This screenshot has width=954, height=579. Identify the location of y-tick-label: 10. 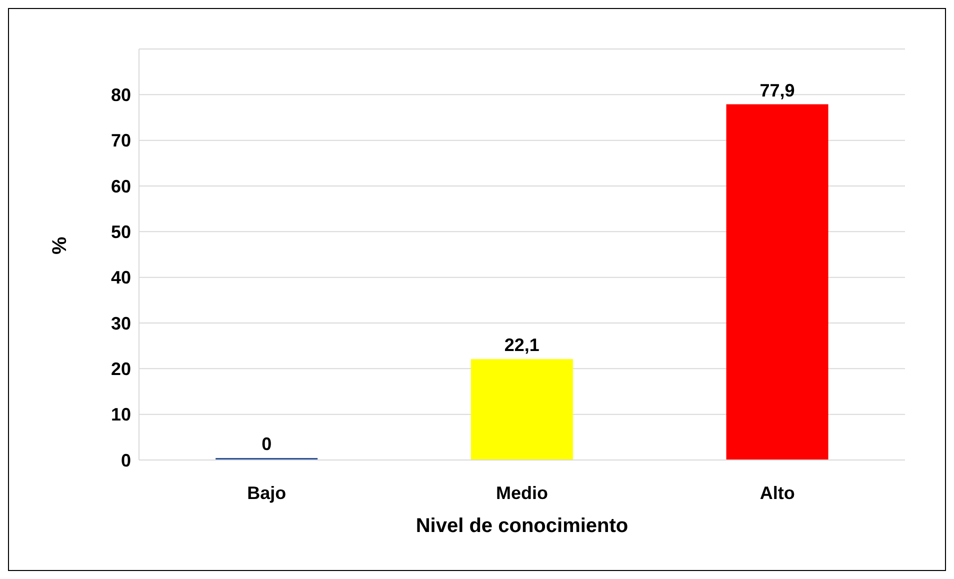
(120, 414).